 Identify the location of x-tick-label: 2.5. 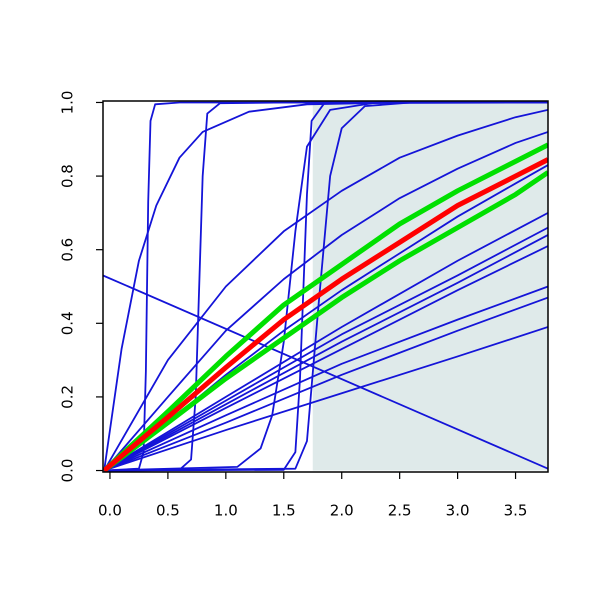
(400, 511).